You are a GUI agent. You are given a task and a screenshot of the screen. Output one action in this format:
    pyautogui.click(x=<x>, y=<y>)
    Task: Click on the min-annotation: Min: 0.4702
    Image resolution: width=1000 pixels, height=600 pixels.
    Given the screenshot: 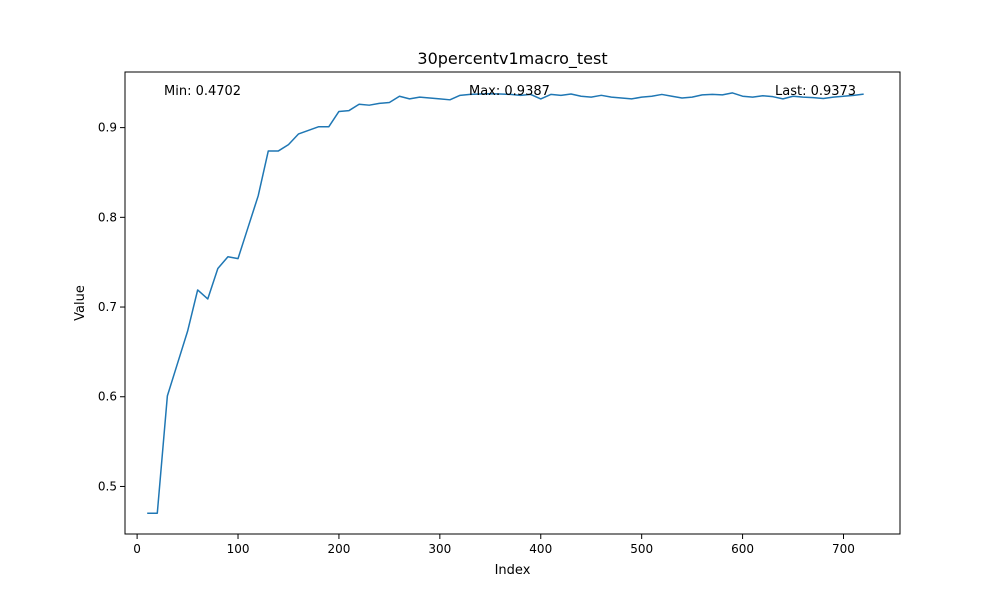 What is the action you would take?
    pyautogui.click(x=202, y=91)
    